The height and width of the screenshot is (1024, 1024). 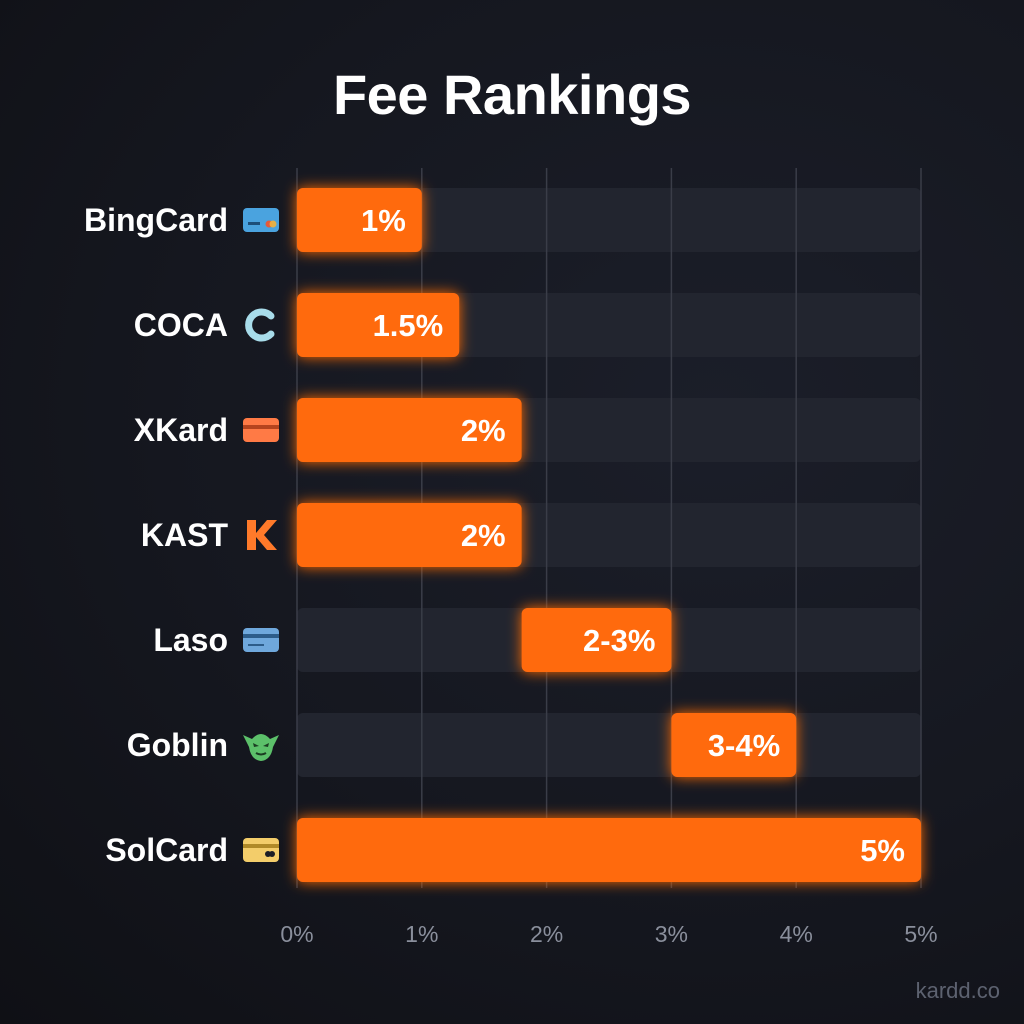 I want to click on category-label: SolCard, so click(x=166, y=850).